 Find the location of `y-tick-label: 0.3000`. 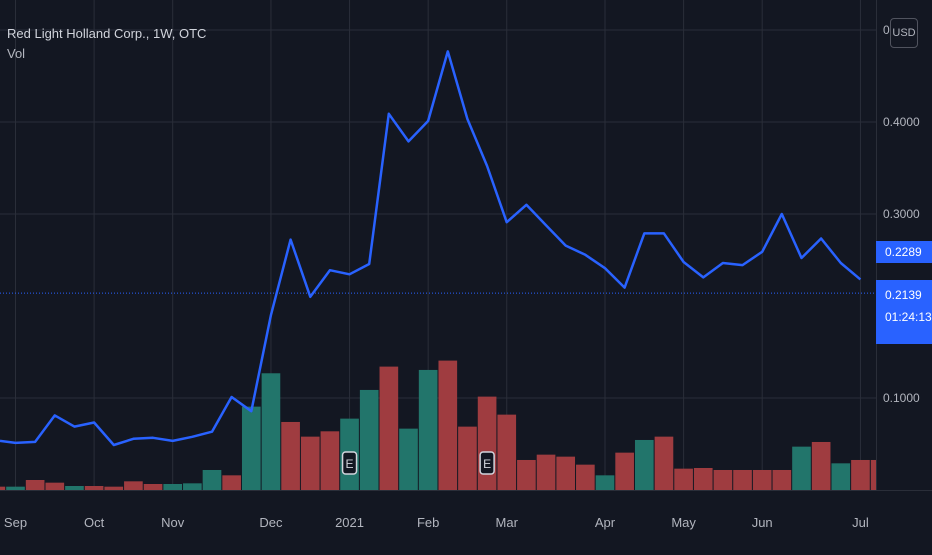

y-tick-label: 0.3000 is located at coordinates (901, 214).